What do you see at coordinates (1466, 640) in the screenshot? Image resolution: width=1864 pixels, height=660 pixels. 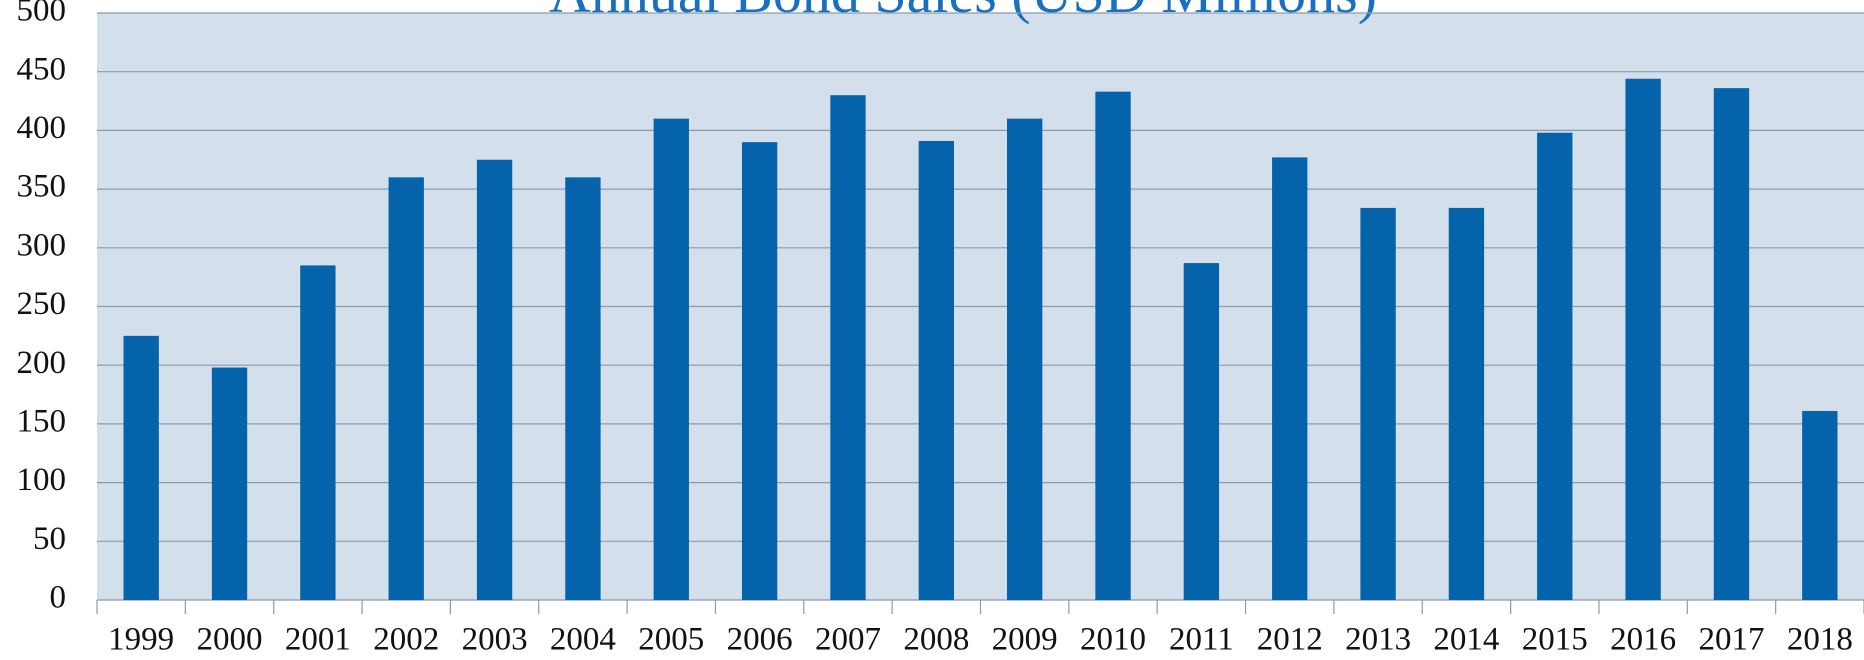 I see `x-tick-label: 2014` at bounding box center [1466, 640].